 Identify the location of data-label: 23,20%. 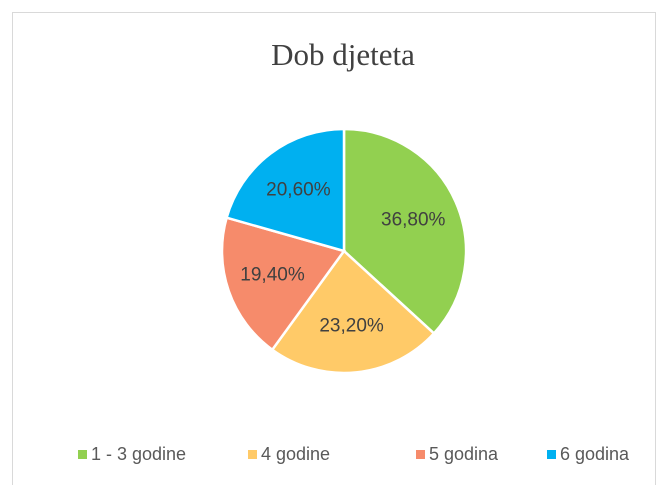
(351, 325).